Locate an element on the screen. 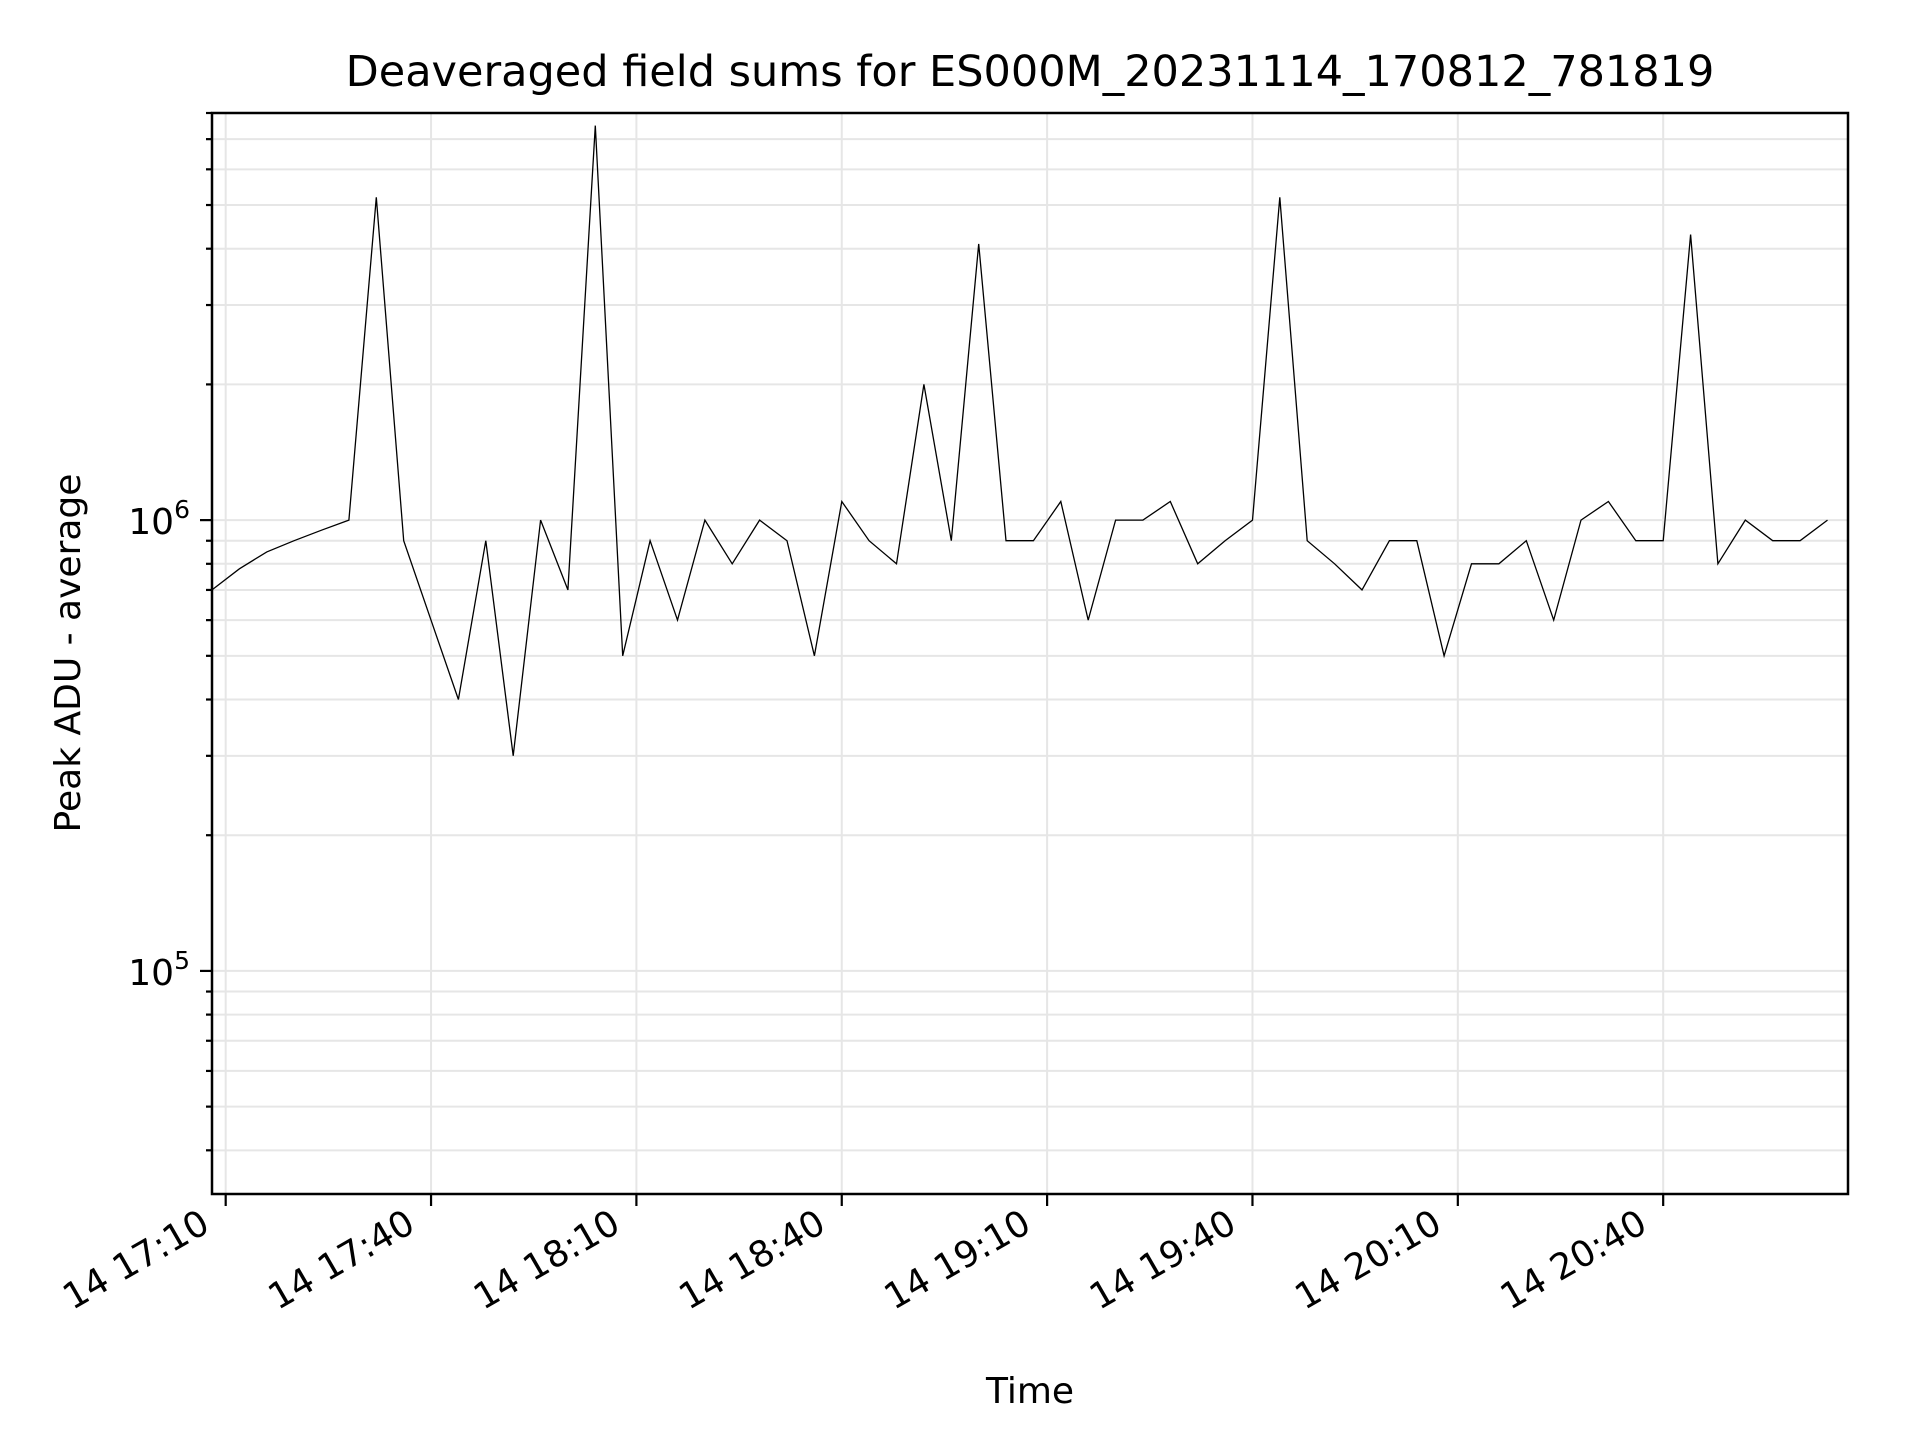 Image resolution: width=1920 pixels, height=1440 pixels. x-axis-label: Time is located at coordinates (1029, 1391).